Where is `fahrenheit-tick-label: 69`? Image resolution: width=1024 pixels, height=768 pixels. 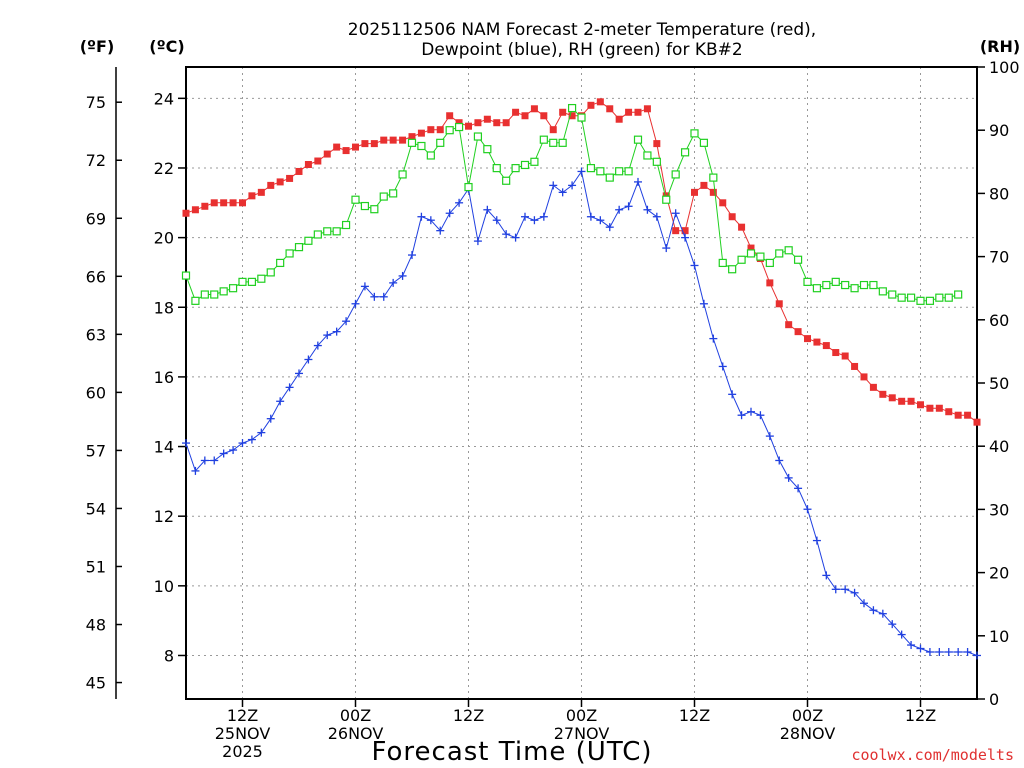 fahrenheit-tick-label: 69 is located at coordinates (96, 218).